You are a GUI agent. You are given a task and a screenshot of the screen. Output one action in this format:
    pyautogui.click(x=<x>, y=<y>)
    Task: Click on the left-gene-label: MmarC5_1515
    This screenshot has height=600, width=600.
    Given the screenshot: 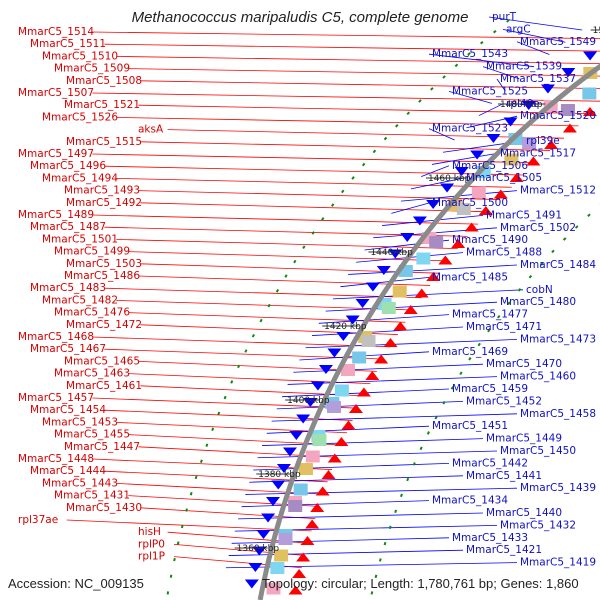 What is the action you would take?
    pyautogui.click(x=104, y=142)
    